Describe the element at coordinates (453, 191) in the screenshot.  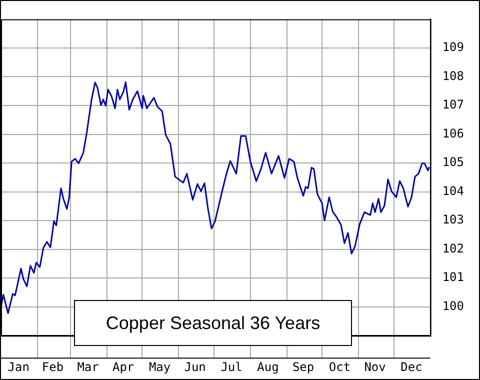
I see `y-tick-label: 104` at that location.